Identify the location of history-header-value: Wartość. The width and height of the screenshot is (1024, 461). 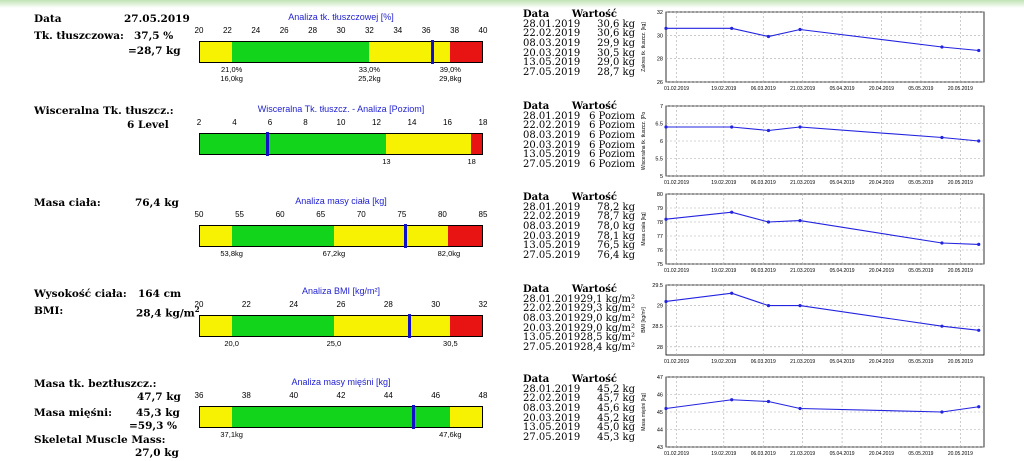
(594, 289).